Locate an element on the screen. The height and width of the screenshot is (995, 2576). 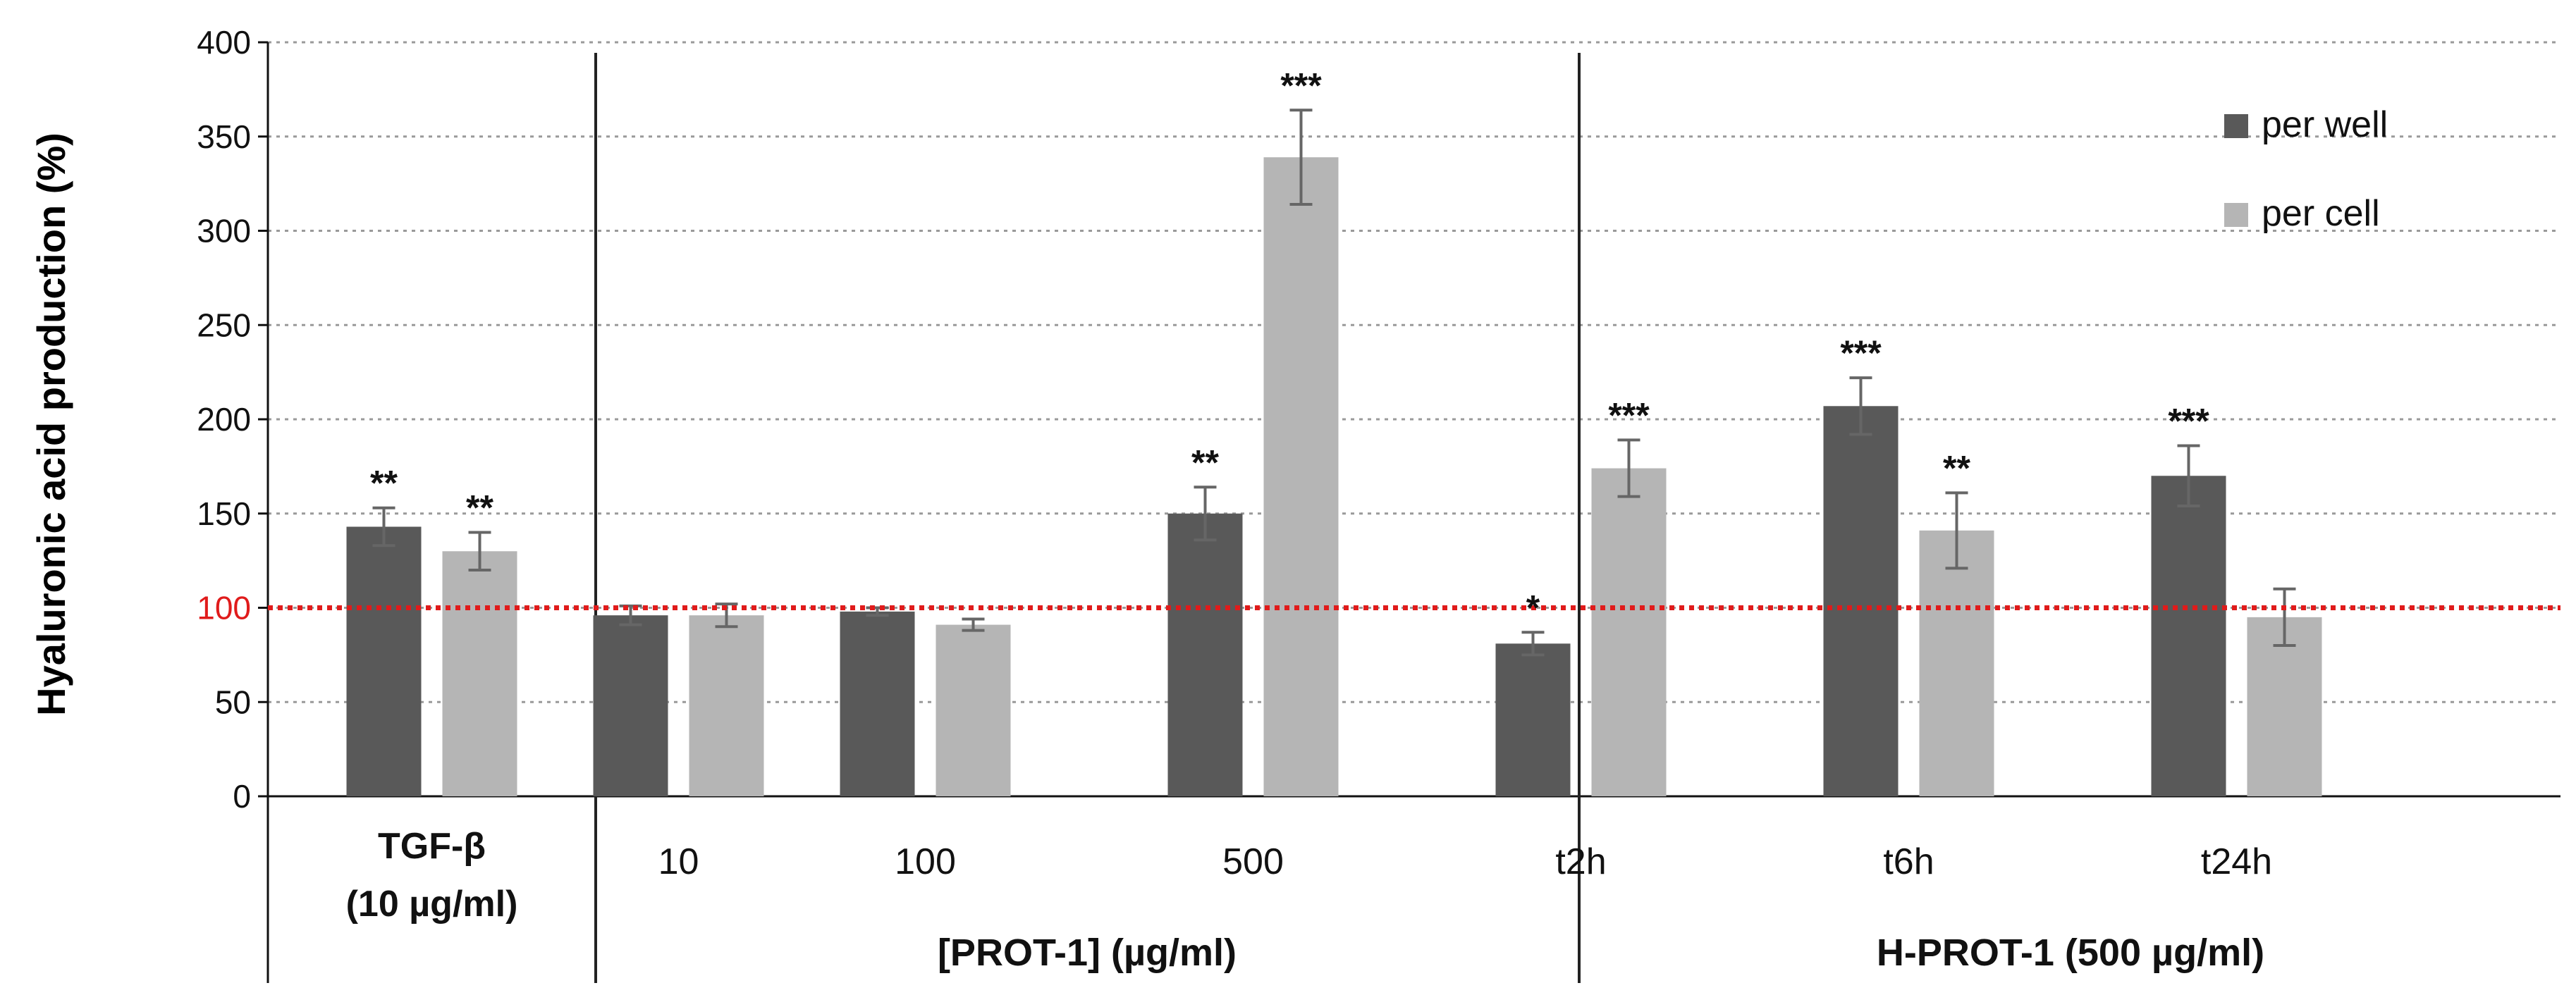
y-tick-label: 200 is located at coordinates (224, 419).